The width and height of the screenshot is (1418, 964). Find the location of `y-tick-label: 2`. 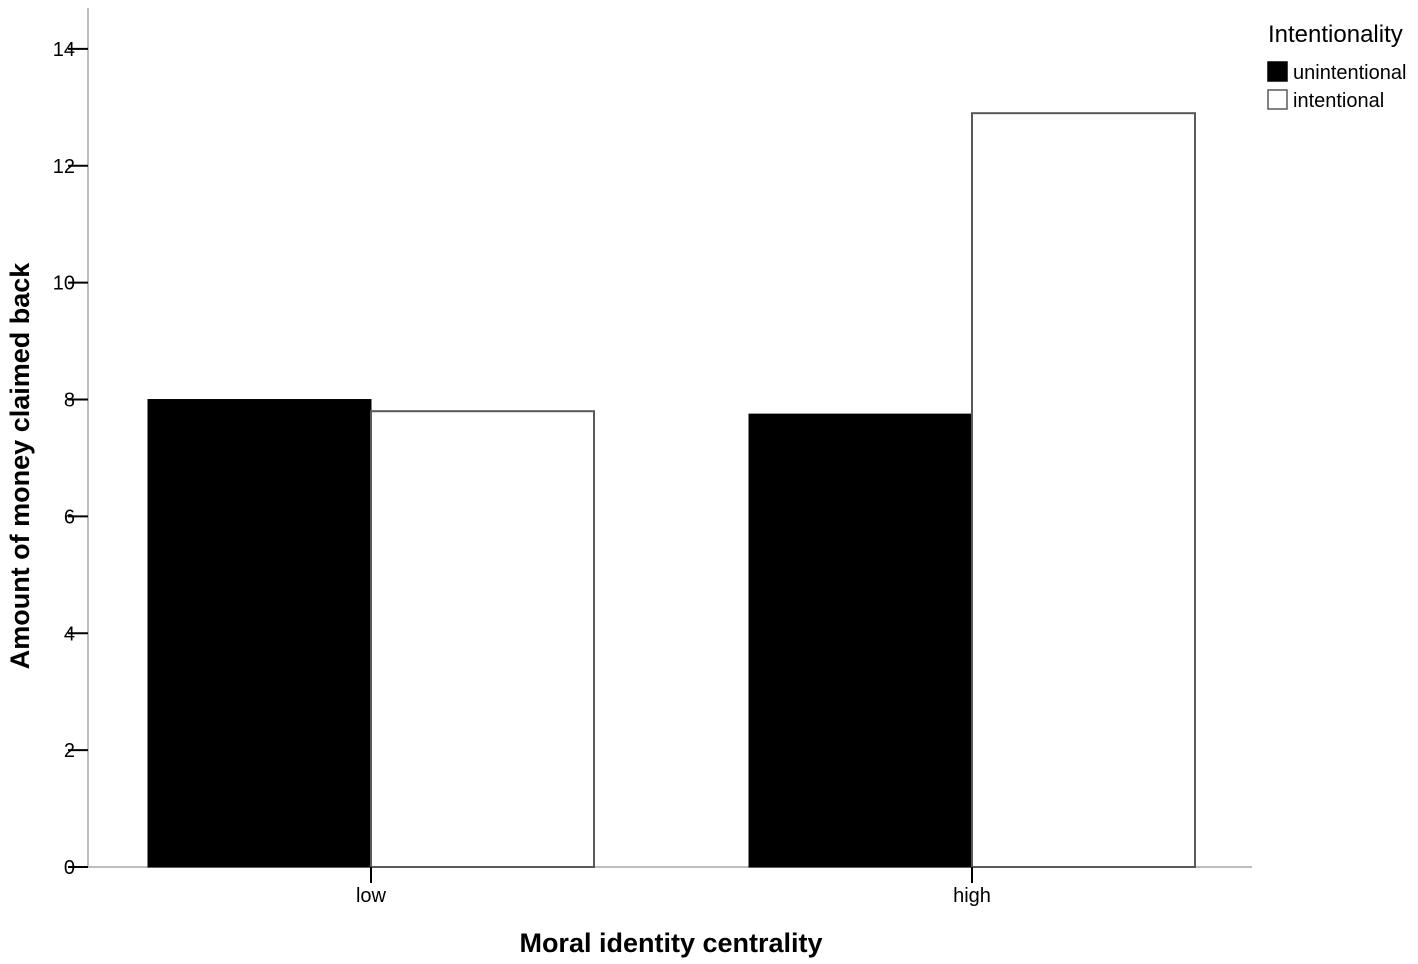

y-tick-label: 2 is located at coordinates (69, 751).